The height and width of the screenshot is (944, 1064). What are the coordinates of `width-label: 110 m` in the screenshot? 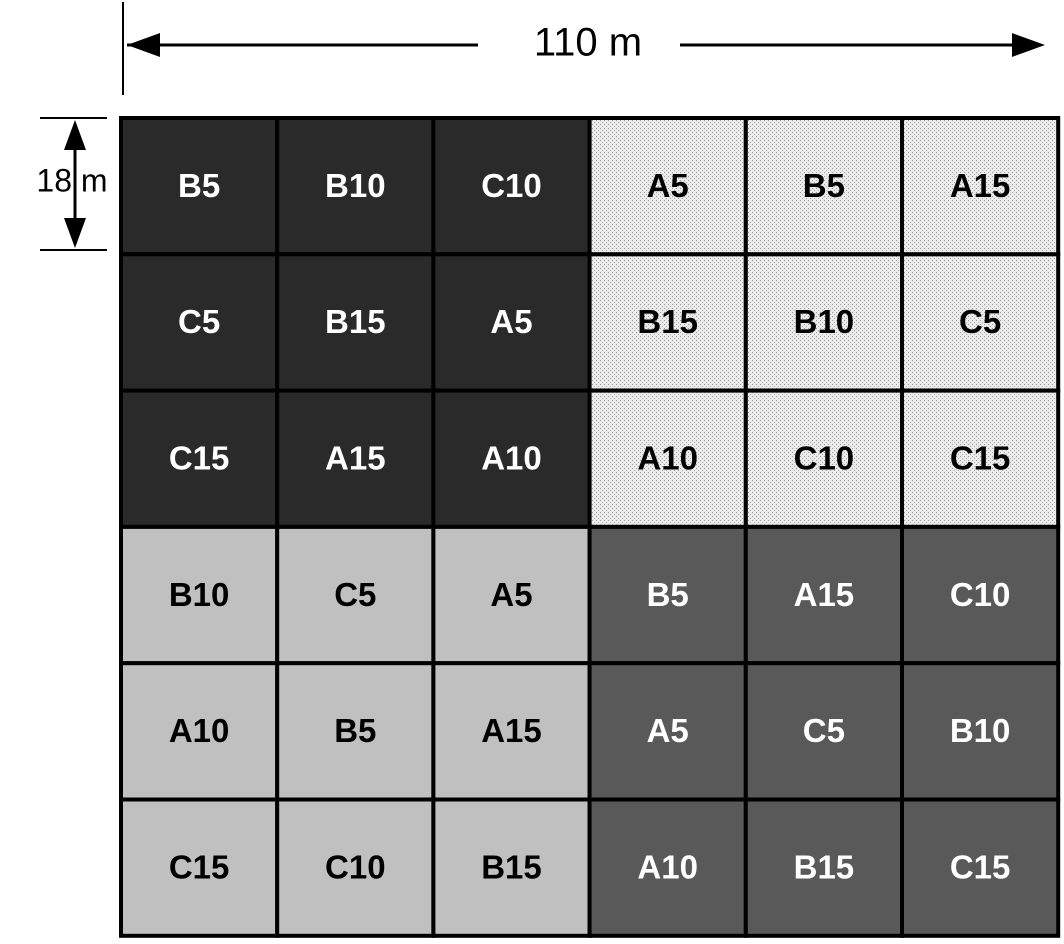 It's located at (588, 43).